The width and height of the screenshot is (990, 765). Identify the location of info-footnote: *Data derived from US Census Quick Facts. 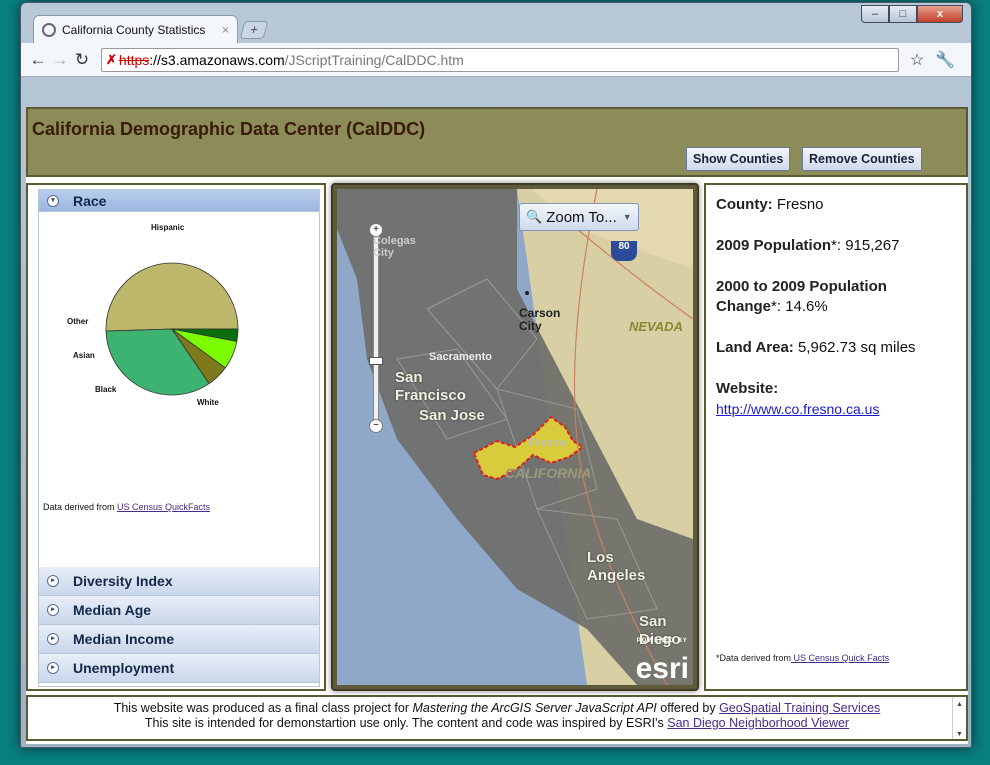
(802, 658).